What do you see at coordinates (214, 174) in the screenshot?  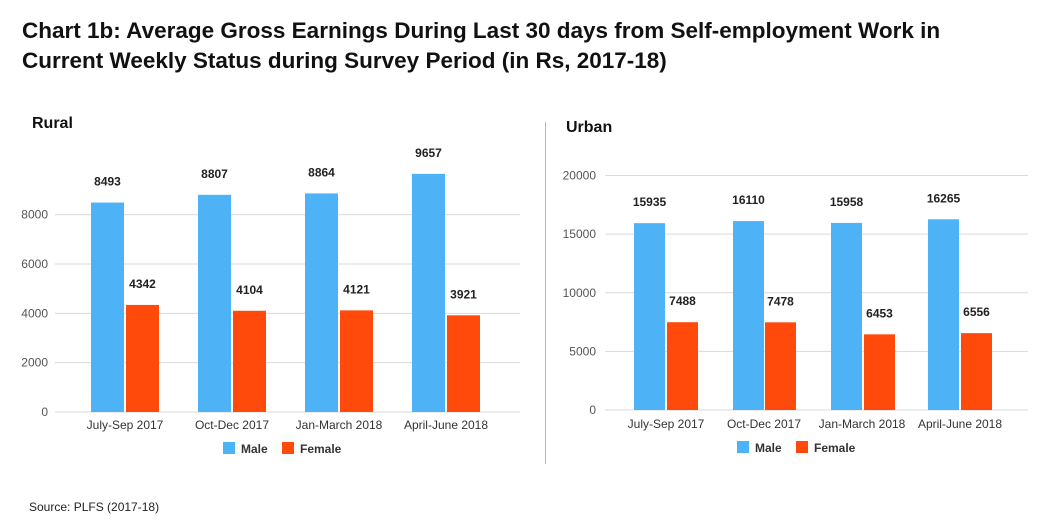 I see `rural-value-label-male-oct-dec-2017: 8807` at bounding box center [214, 174].